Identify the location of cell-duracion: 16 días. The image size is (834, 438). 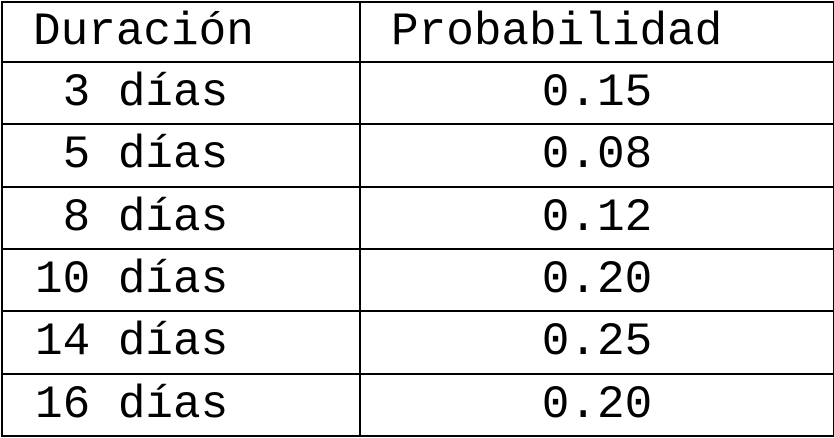
(181, 405).